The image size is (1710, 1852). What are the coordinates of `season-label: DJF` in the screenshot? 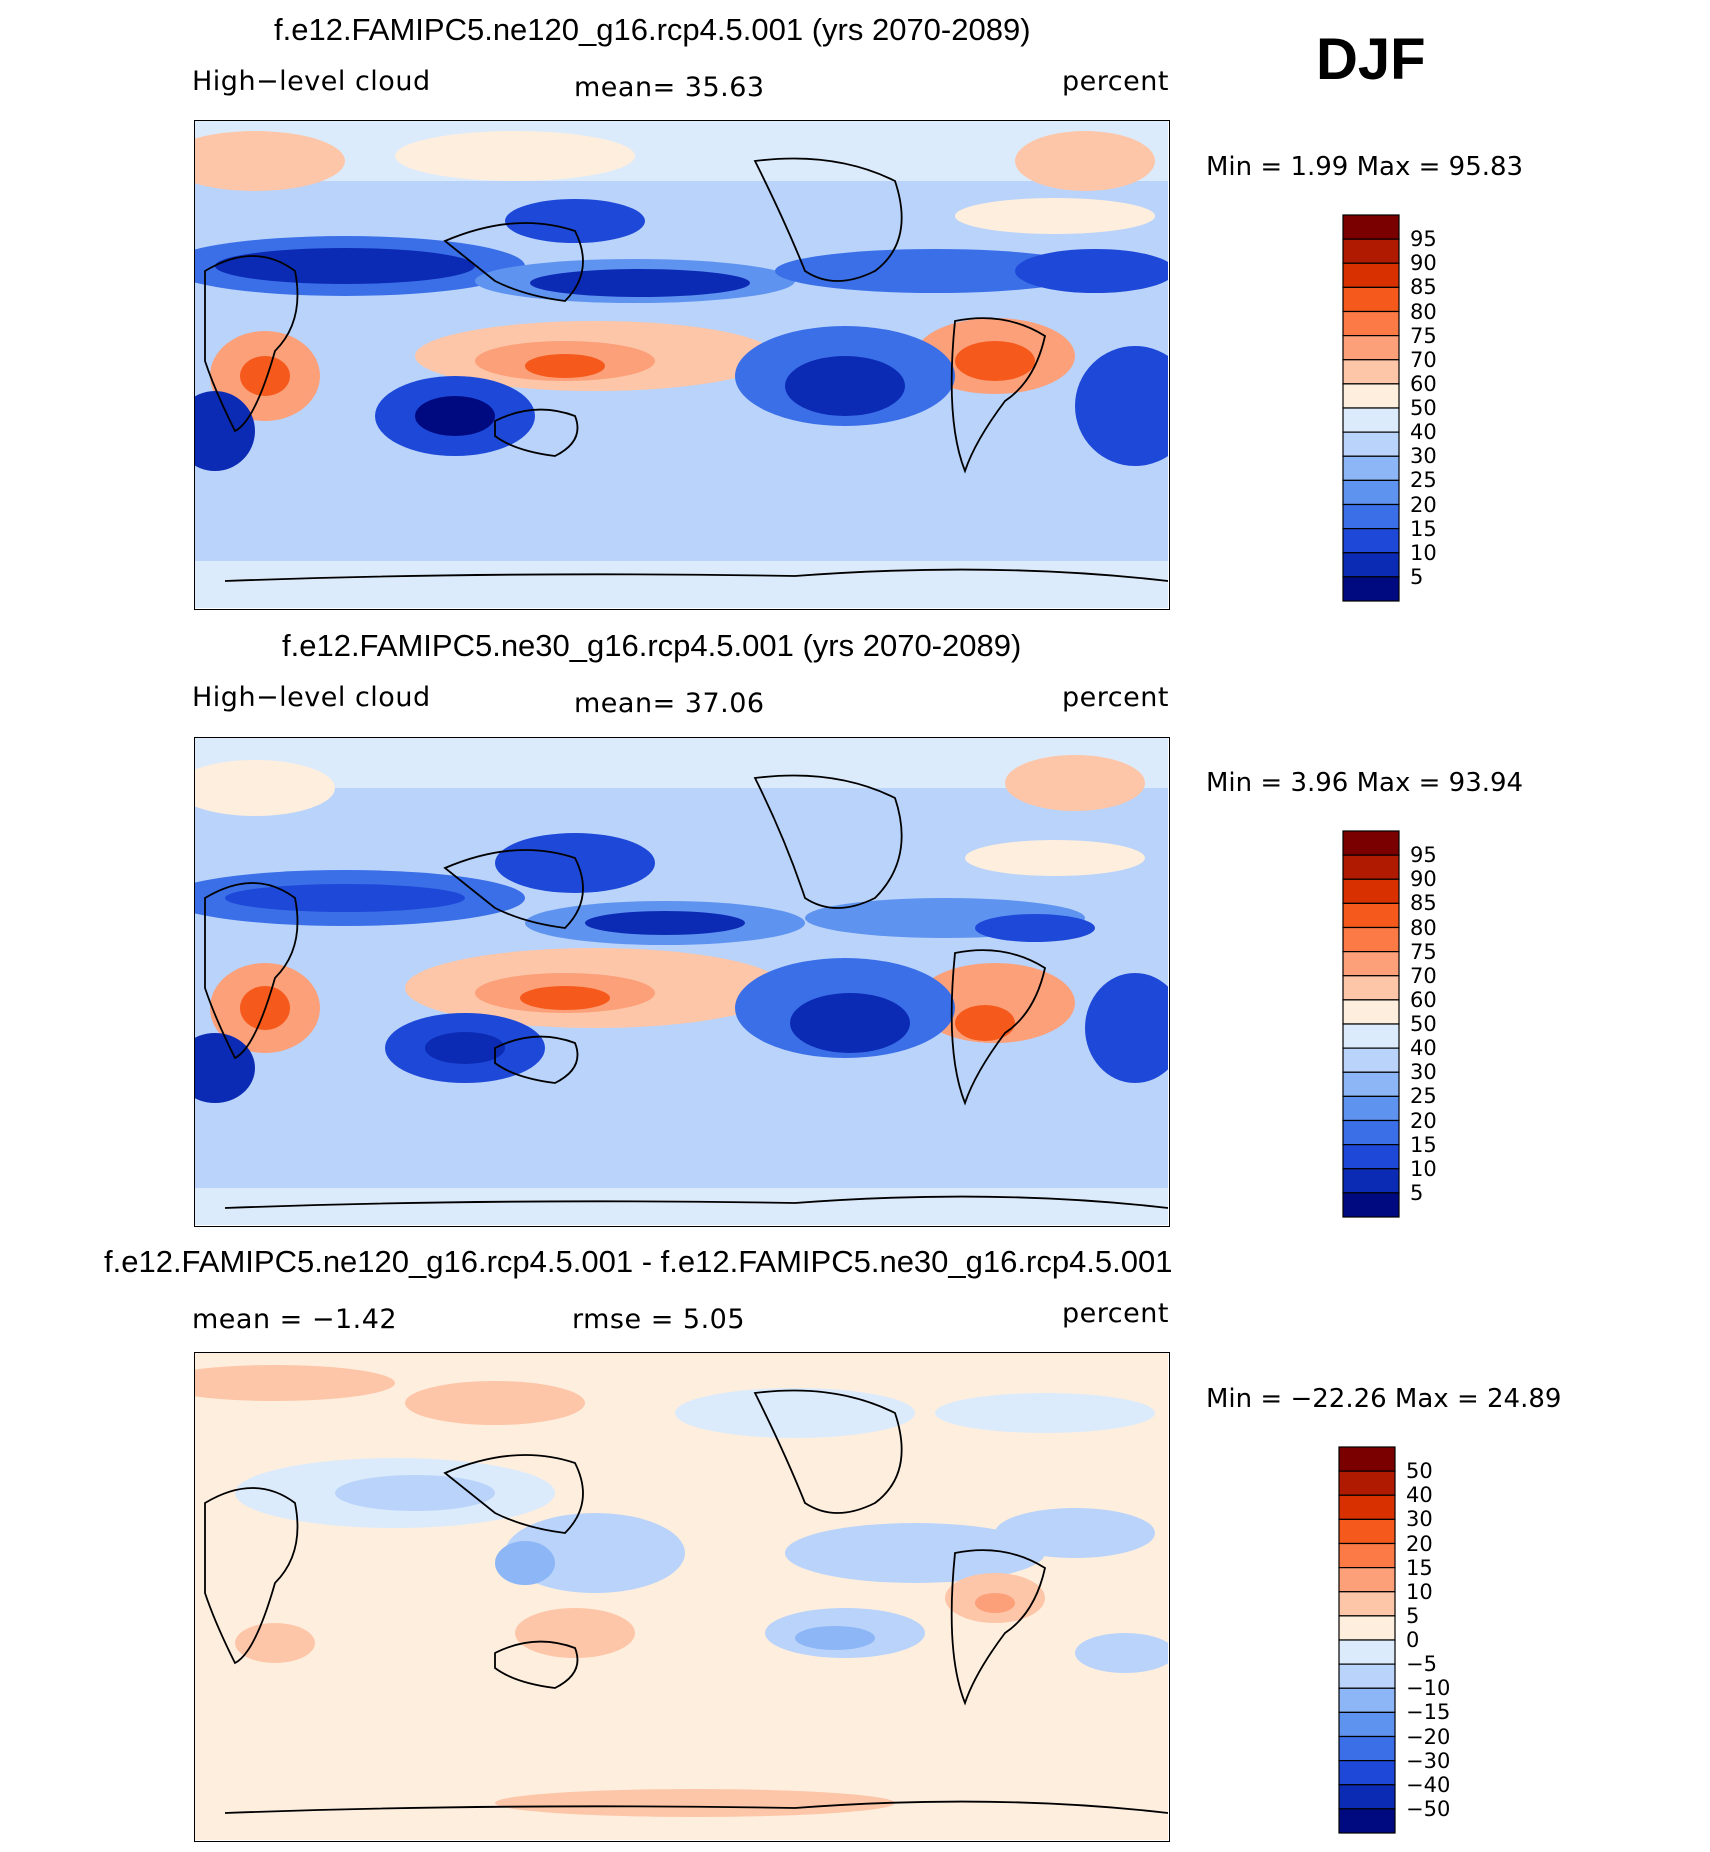 It's located at (1371, 59).